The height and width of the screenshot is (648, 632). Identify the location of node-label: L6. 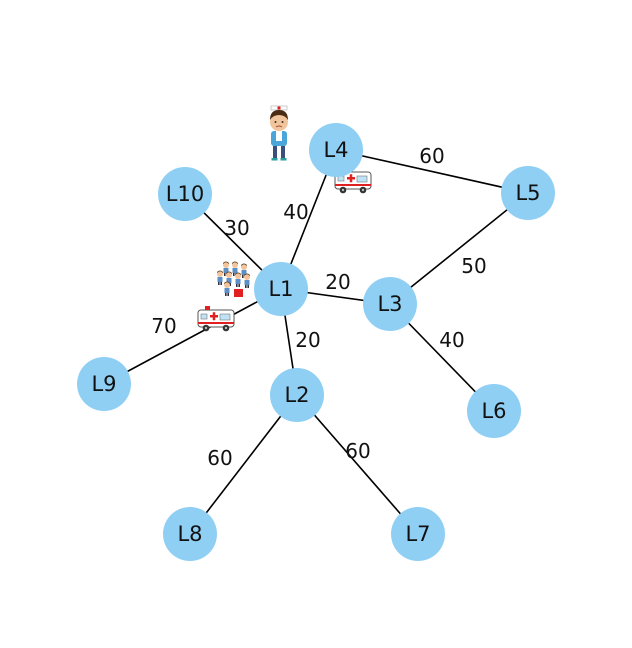
(493, 411).